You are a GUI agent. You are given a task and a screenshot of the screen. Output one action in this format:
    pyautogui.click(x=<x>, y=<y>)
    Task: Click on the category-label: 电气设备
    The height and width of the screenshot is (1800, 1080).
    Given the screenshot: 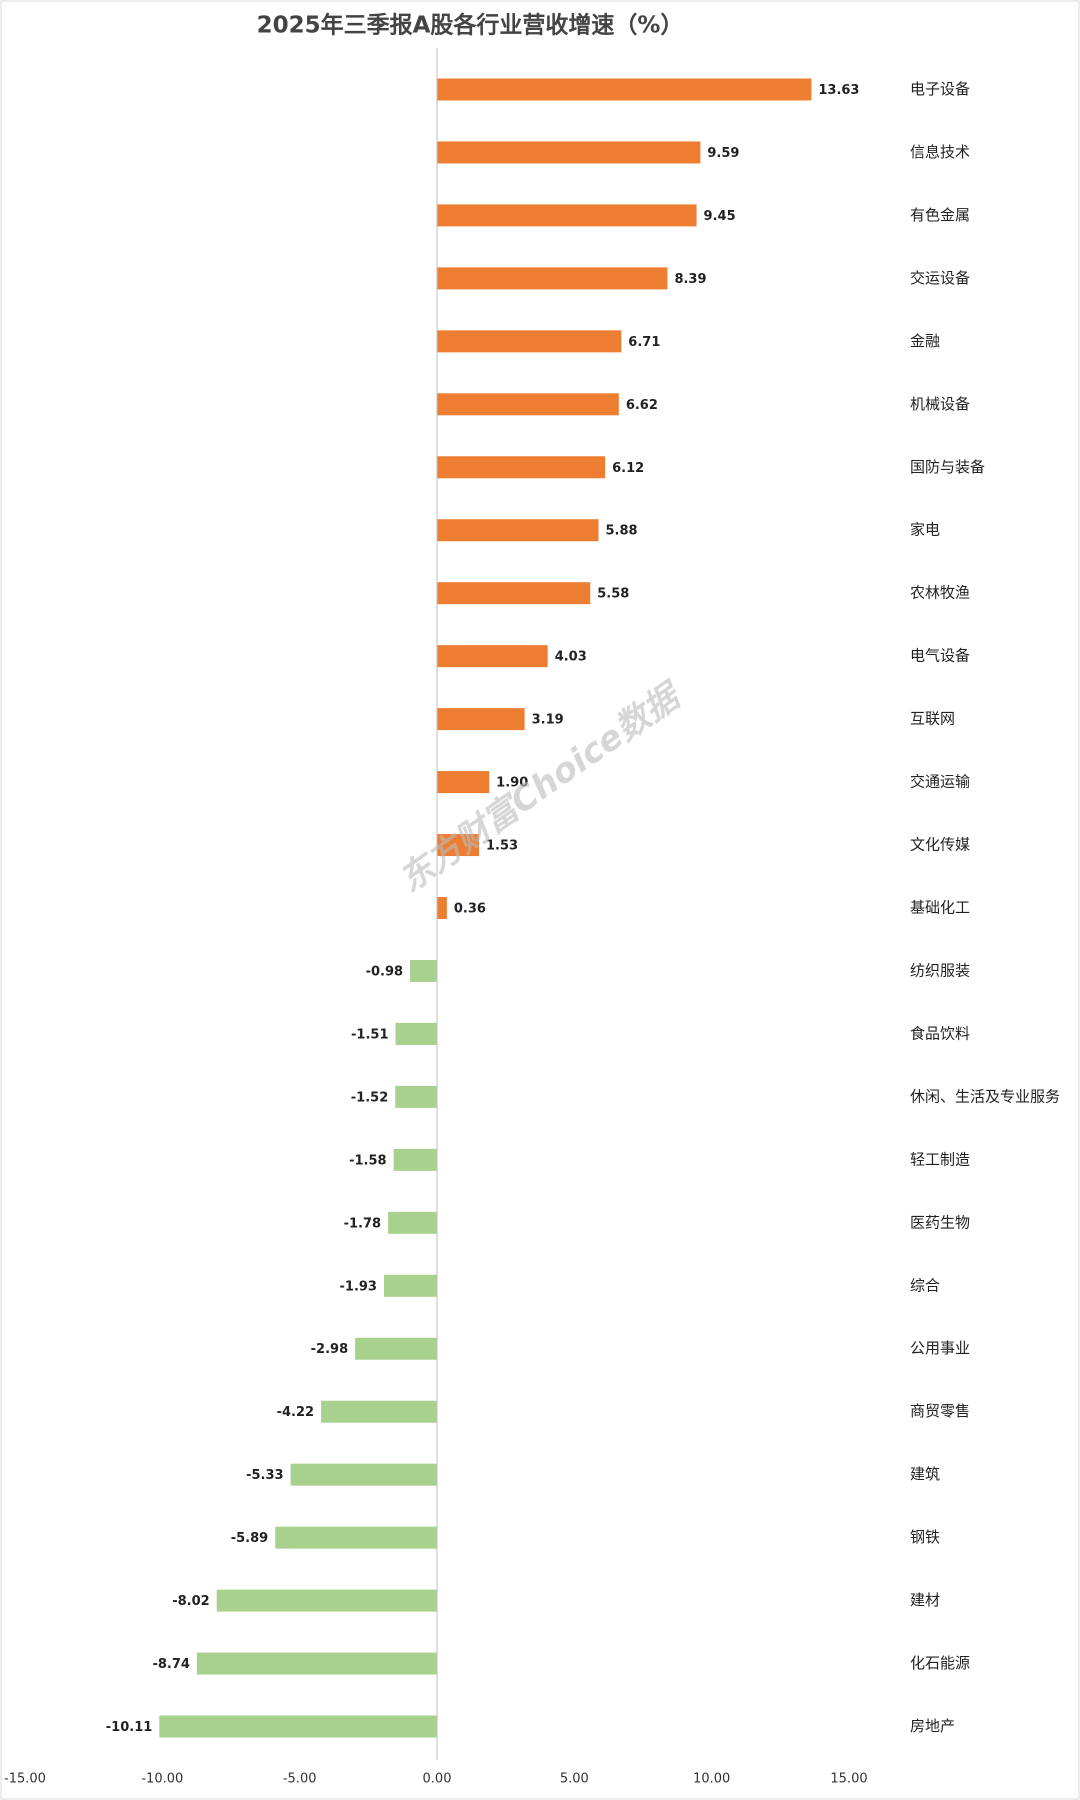 What is the action you would take?
    pyautogui.click(x=940, y=656)
    